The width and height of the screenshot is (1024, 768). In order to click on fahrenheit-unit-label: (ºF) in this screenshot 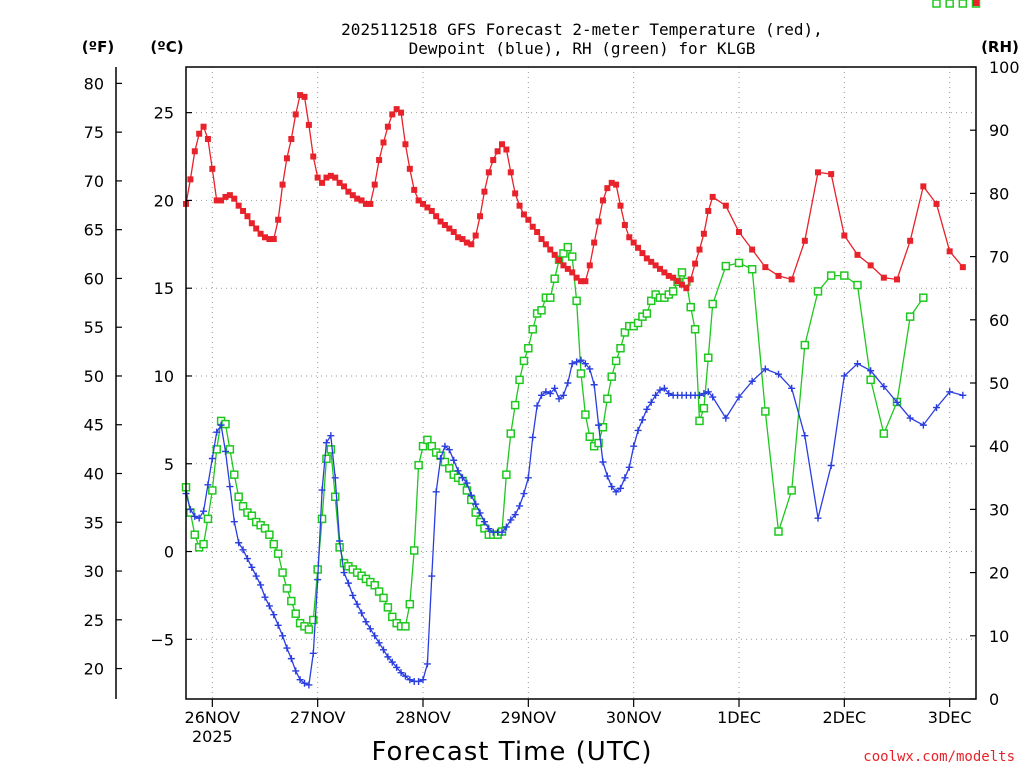, I will do `click(98, 47)`.